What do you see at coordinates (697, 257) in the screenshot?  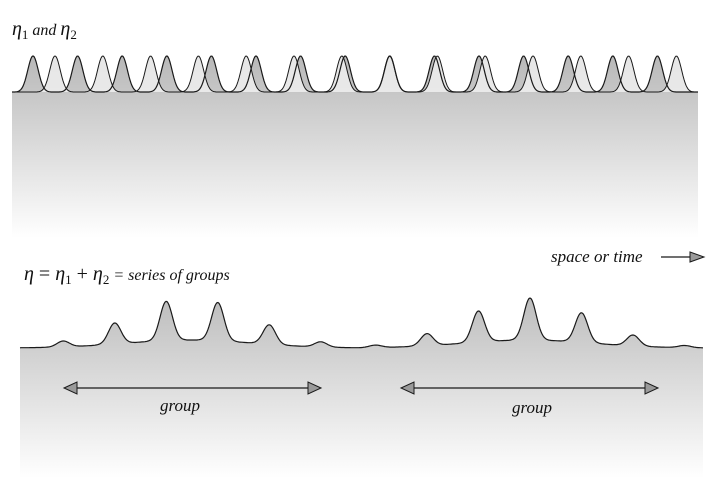 I see `axis-arrow-head` at bounding box center [697, 257].